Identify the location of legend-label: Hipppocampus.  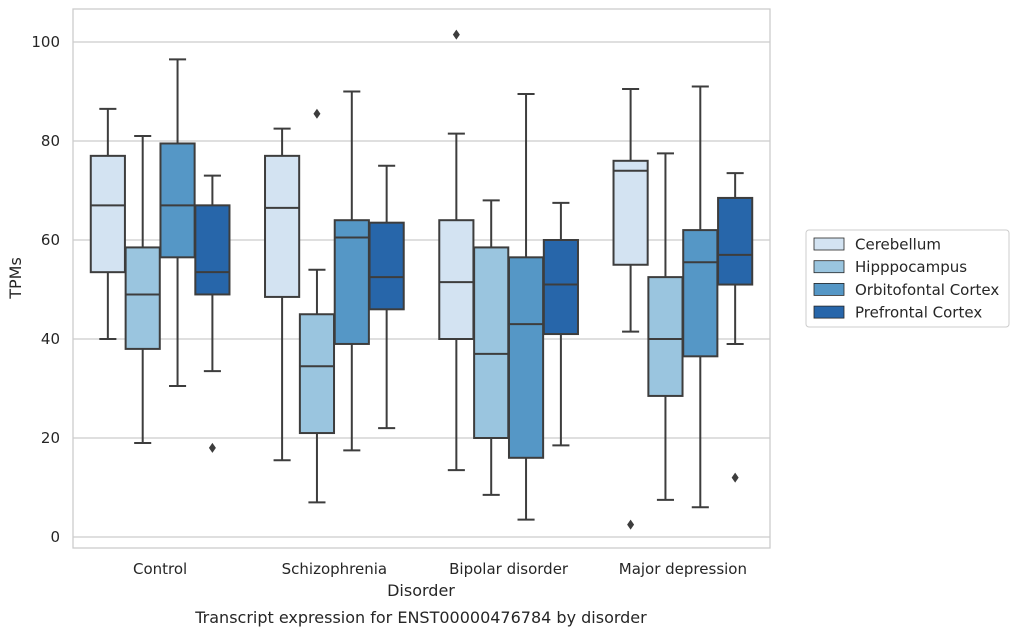
(911, 267).